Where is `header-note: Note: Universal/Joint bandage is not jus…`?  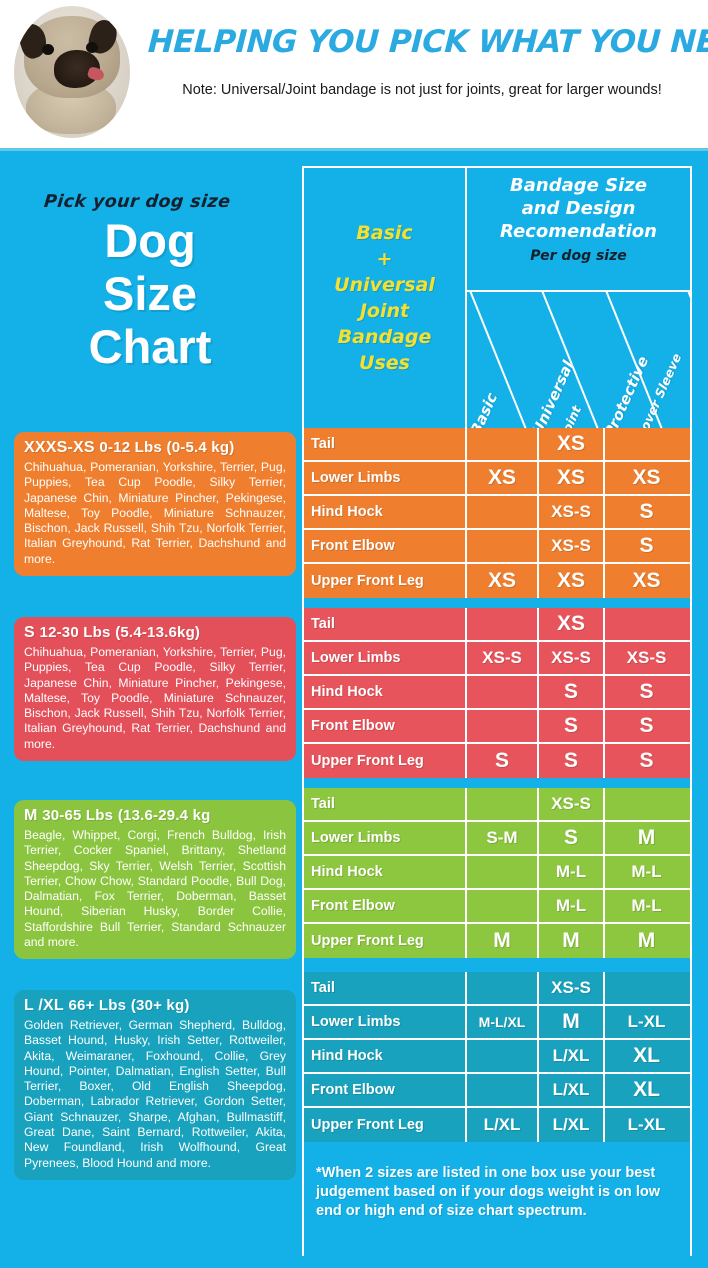
header-note: Note: Universal/Joint bandage is not jus… is located at coordinates (422, 90).